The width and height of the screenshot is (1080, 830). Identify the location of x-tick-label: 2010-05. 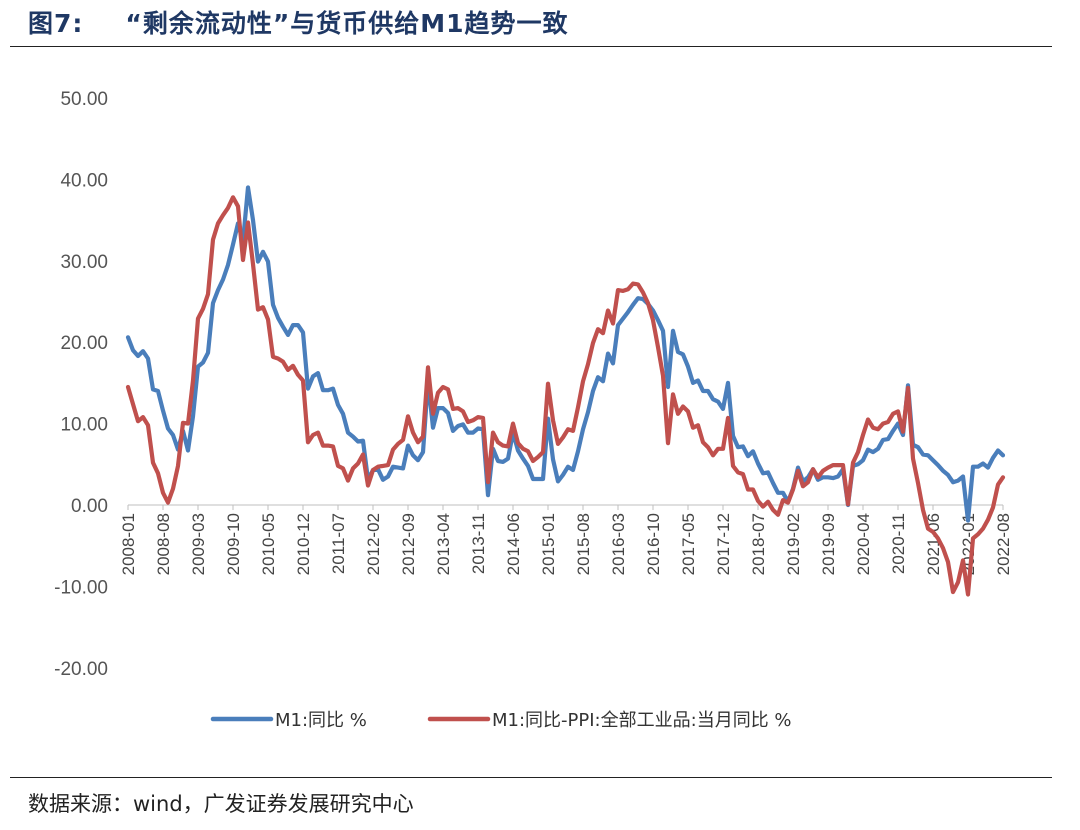
(268, 544).